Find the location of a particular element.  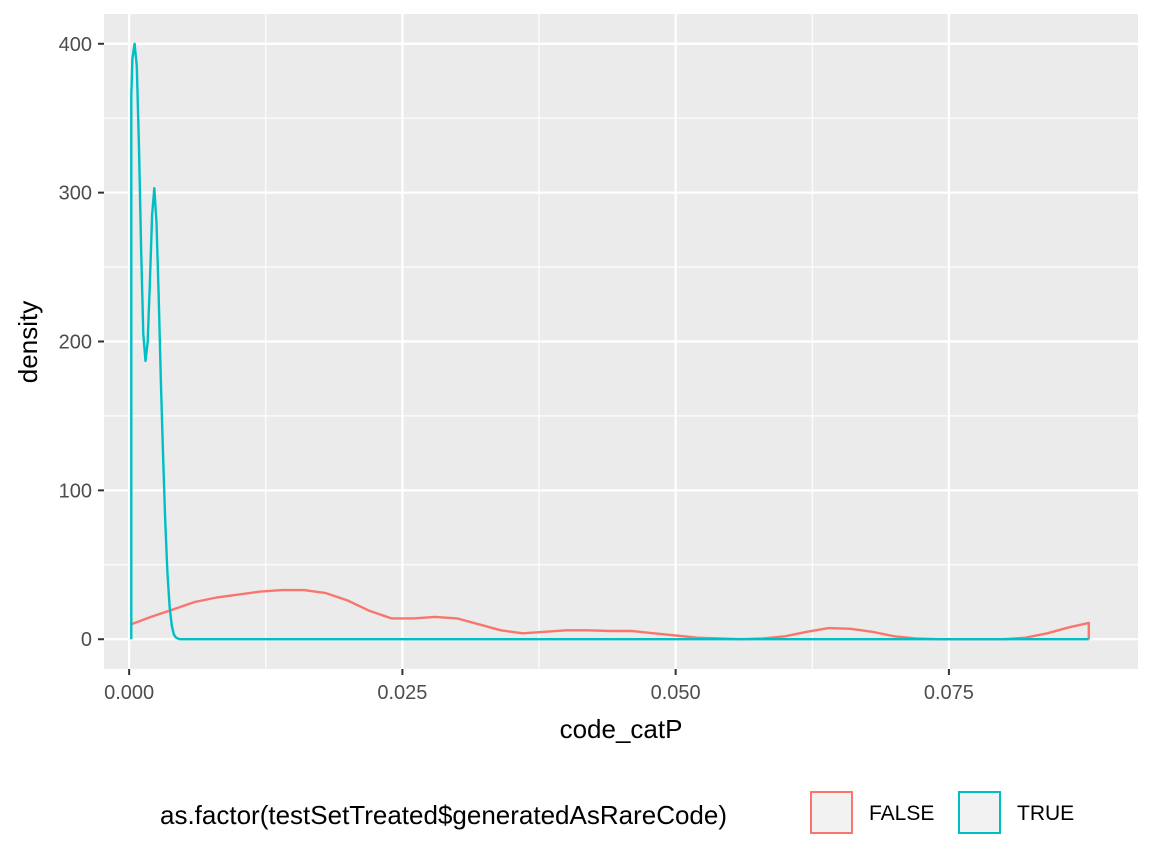

y-axis-title: density is located at coordinates (28, 342).